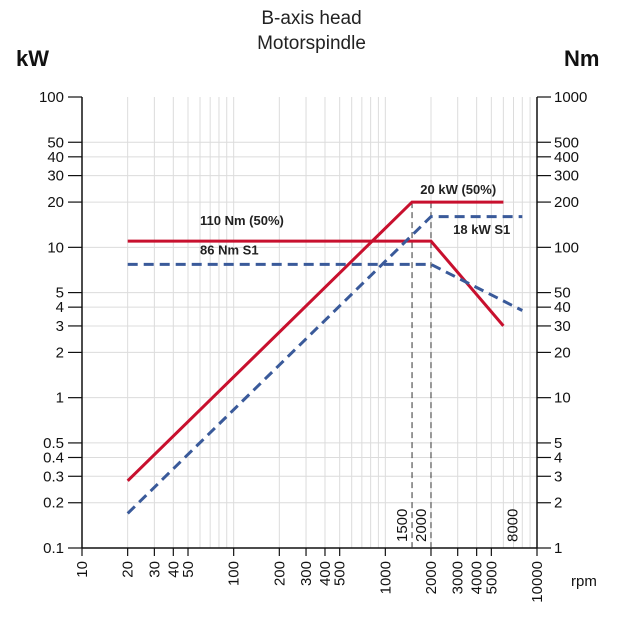  I want to click on right-tick-label: 100, so click(566, 247).